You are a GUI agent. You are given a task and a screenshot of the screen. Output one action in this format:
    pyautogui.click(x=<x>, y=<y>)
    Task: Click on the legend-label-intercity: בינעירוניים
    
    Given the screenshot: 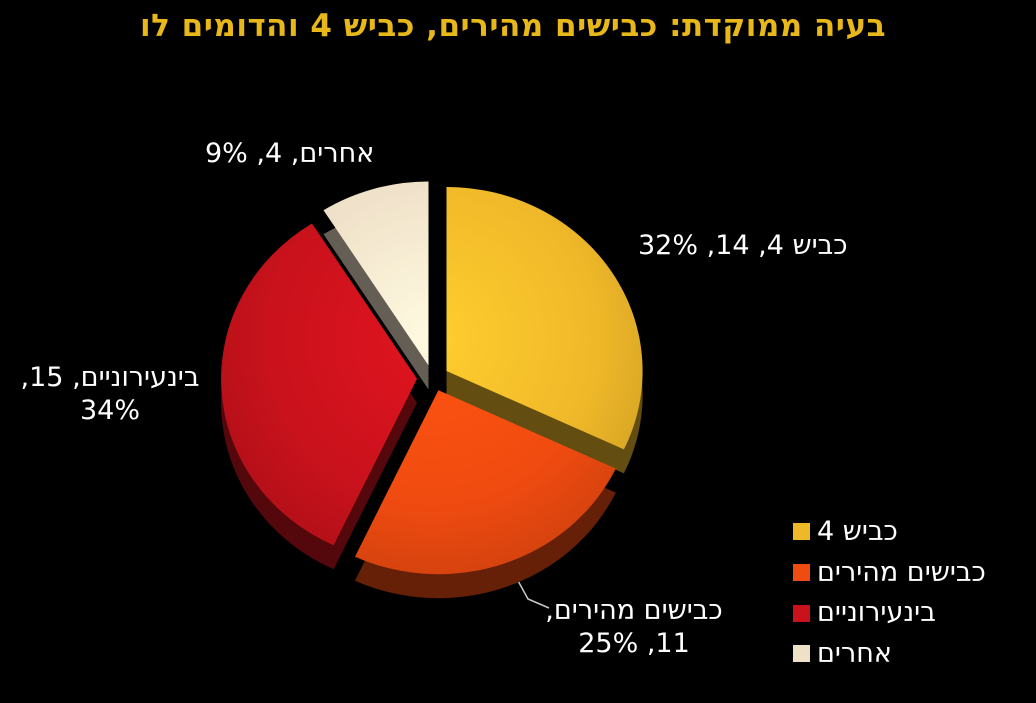 What is the action you would take?
    pyautogui.click(x=876, y=613)
    